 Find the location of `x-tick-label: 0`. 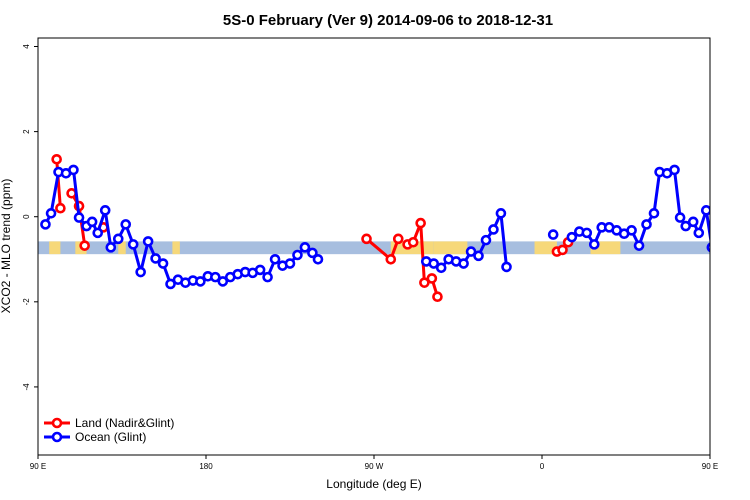

x-tick-label: 0 is located at coordinates (542, 466).